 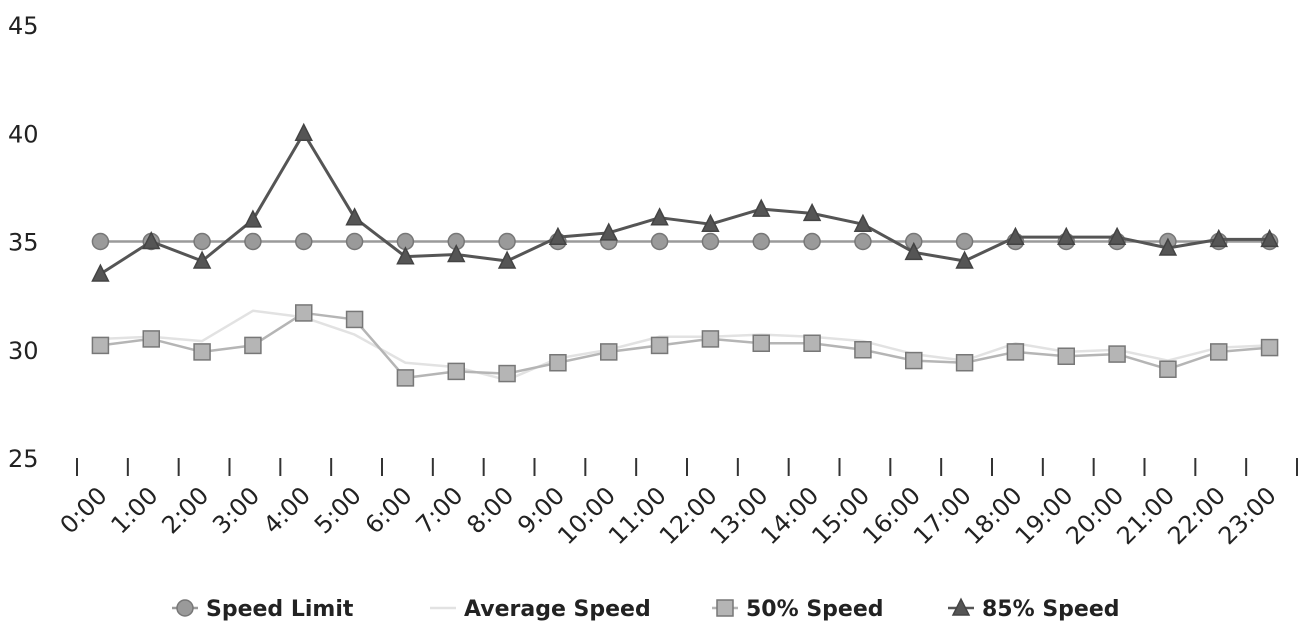 I want to click on x-tick-label: 19:00, so click(x=1044, y=515).